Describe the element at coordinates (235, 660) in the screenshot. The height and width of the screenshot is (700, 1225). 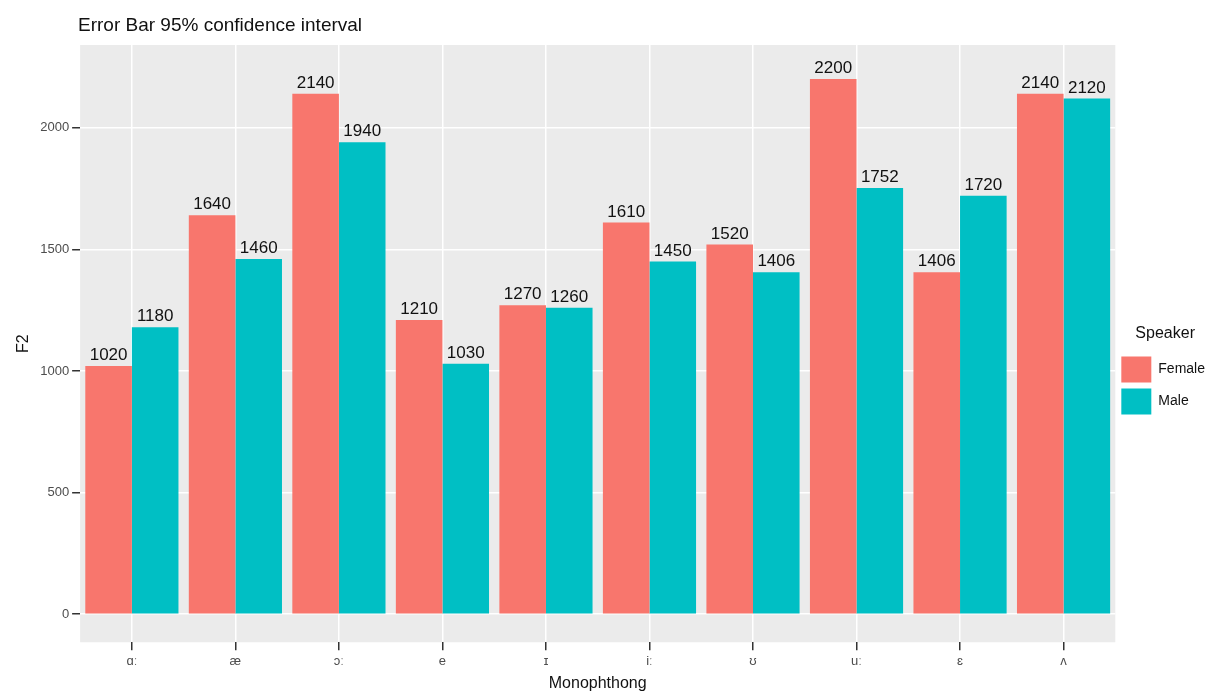
I see `x-tick-label: æ` at that location.